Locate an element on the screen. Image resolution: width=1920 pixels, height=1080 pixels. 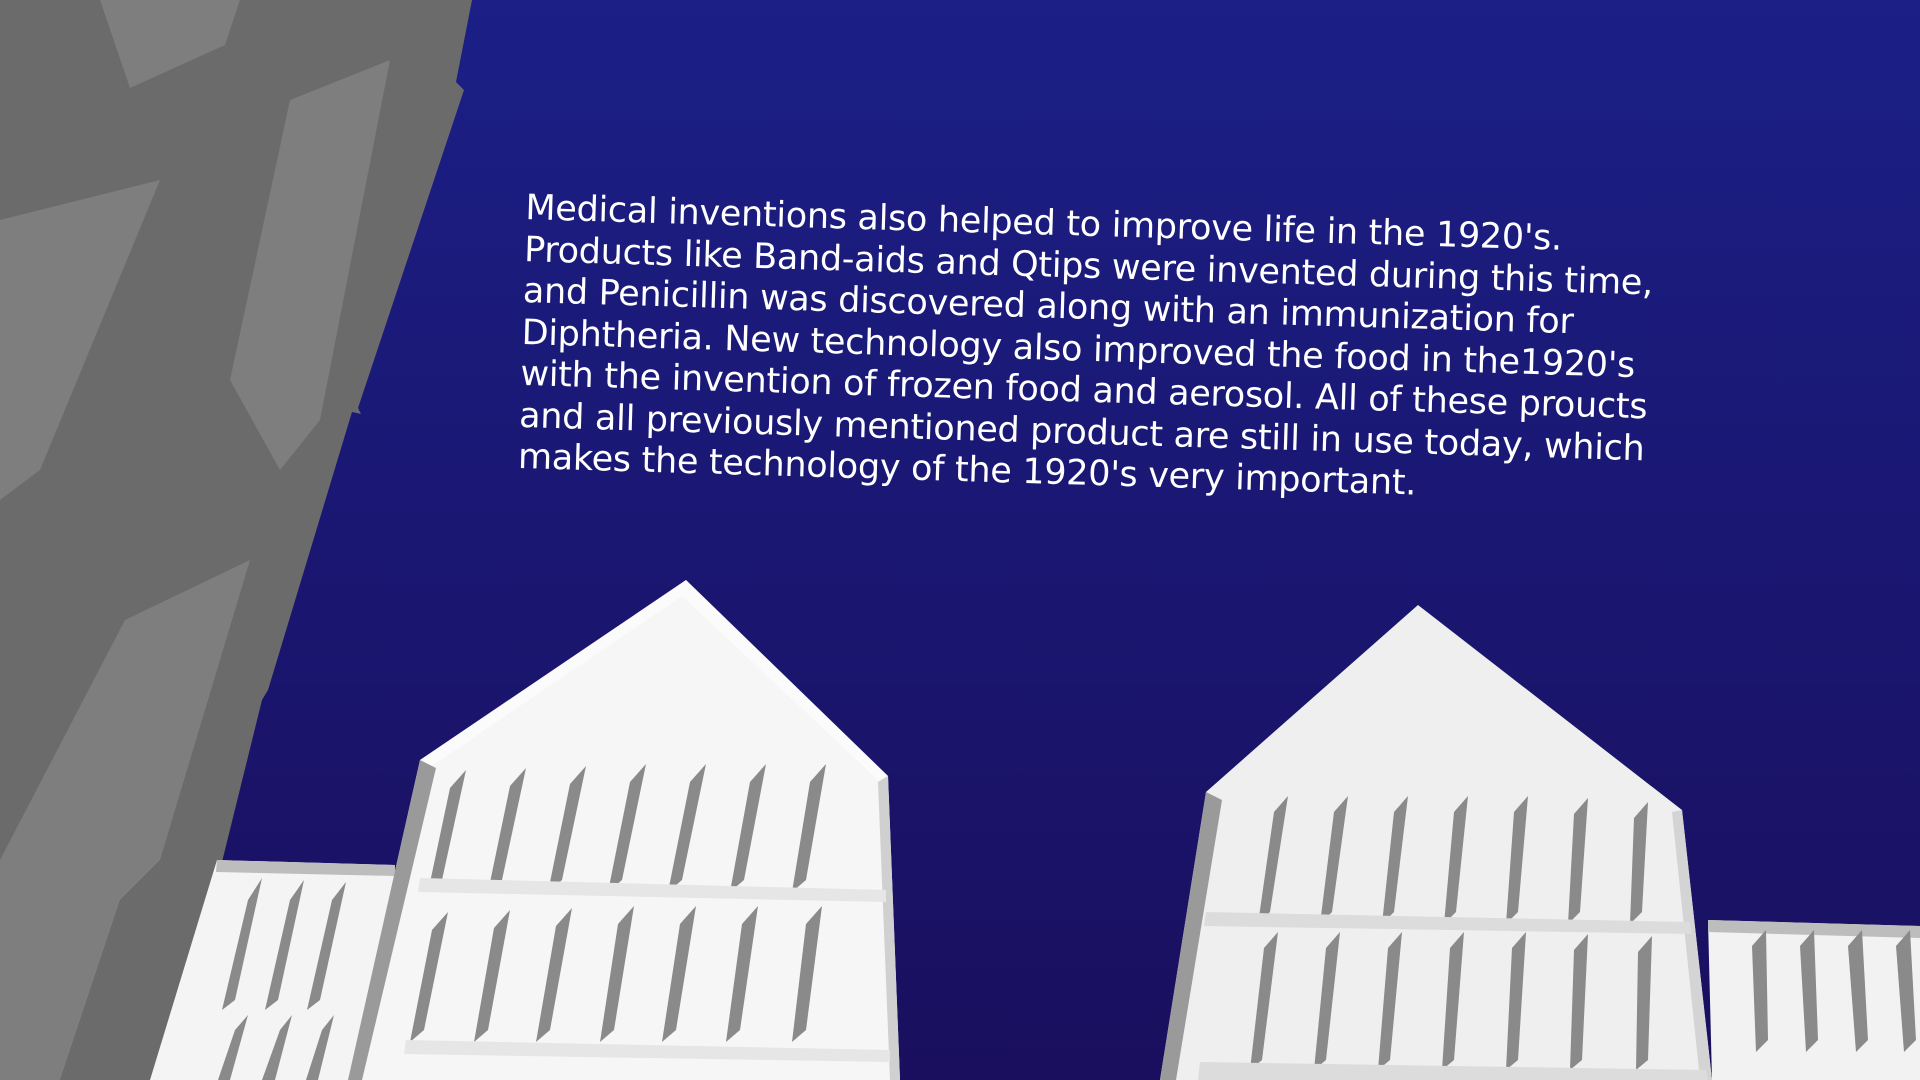
right-tall-building is located at coordinates (1436, 842).